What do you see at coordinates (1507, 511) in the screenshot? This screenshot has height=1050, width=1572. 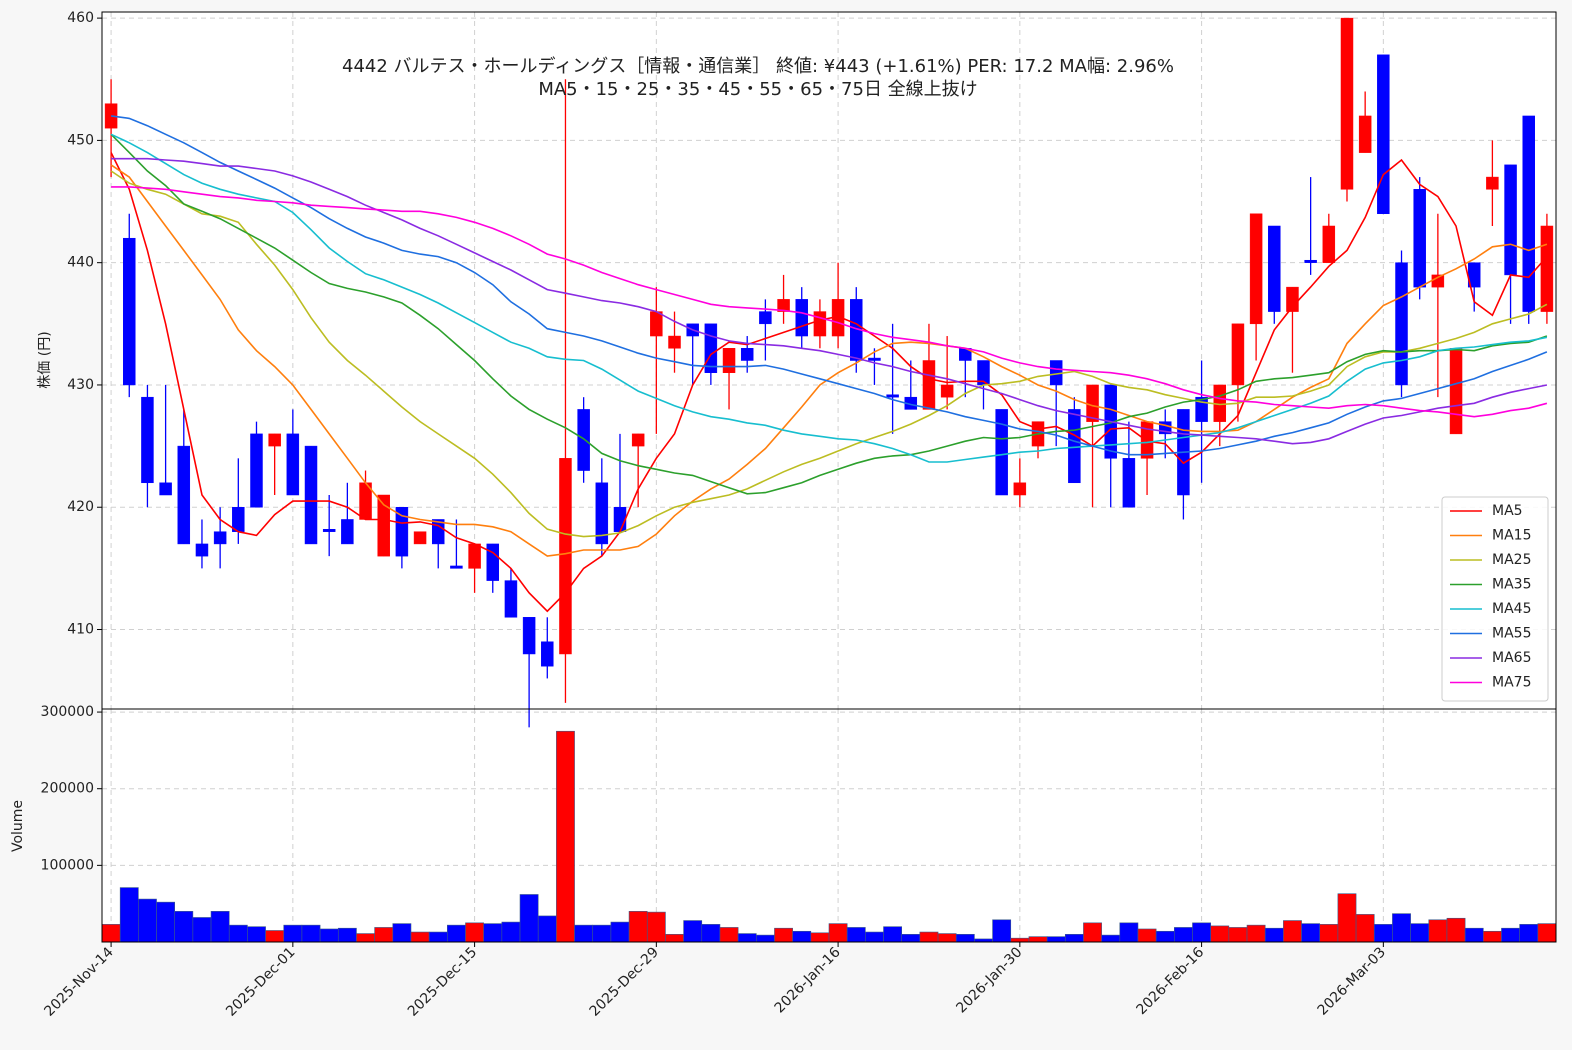 I see `legend-label: MA5` at bounding box center [1507, 511].